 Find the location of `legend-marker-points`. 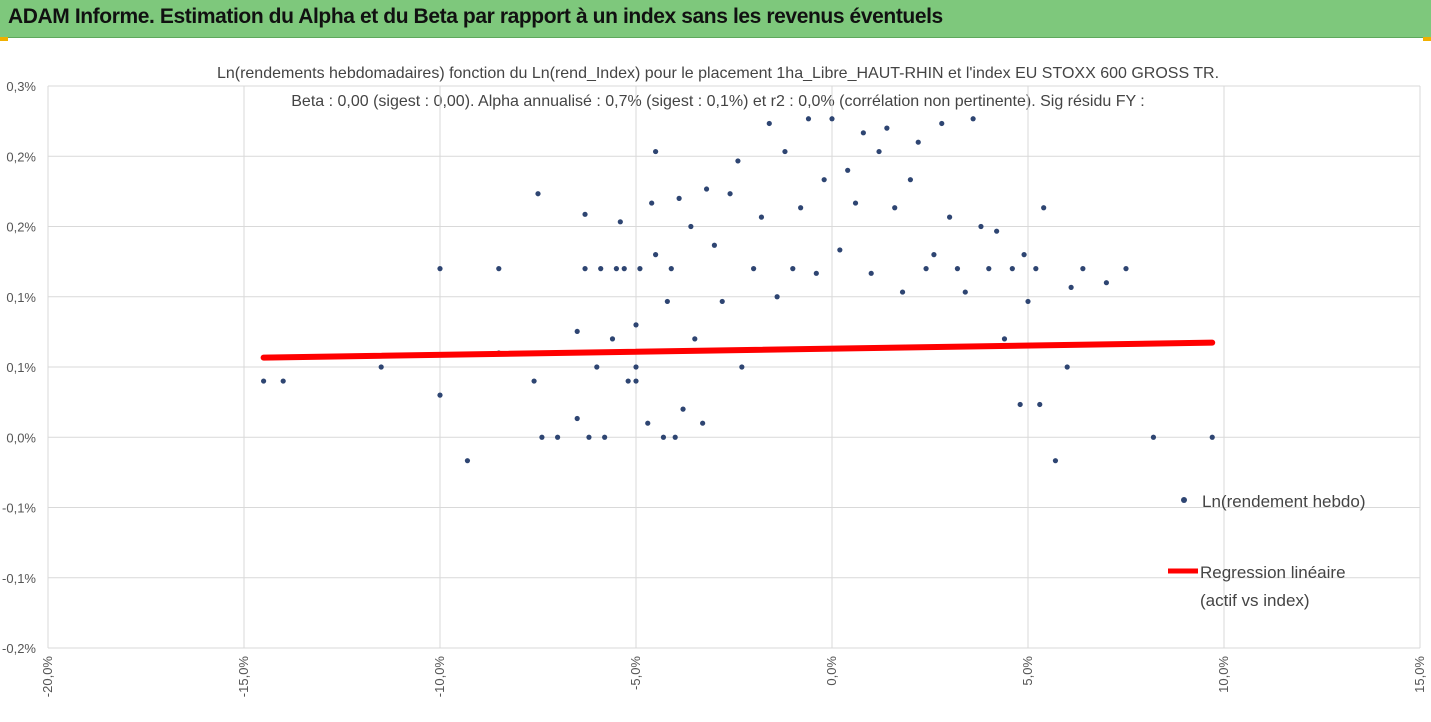

legend-marker-points is located at coordinates (1184, 500).